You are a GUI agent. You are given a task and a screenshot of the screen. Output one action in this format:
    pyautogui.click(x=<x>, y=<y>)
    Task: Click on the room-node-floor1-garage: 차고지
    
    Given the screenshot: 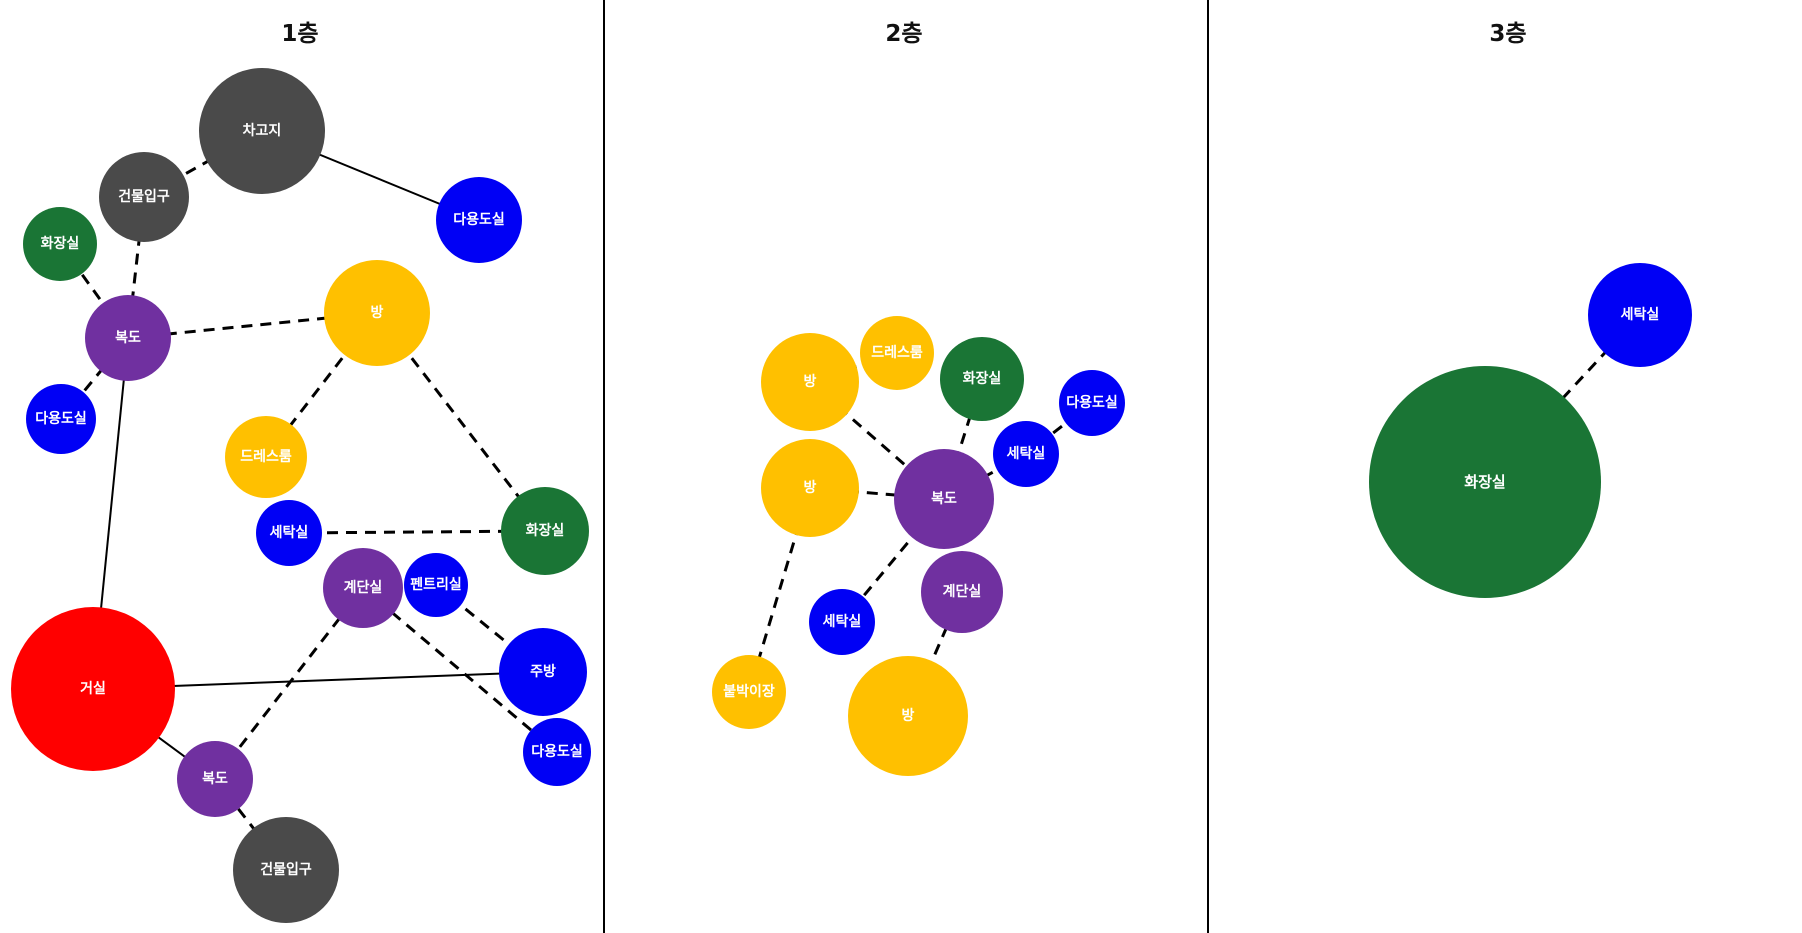 What is the action you would take?
    pyautogui.click(x=262, y=131)
    